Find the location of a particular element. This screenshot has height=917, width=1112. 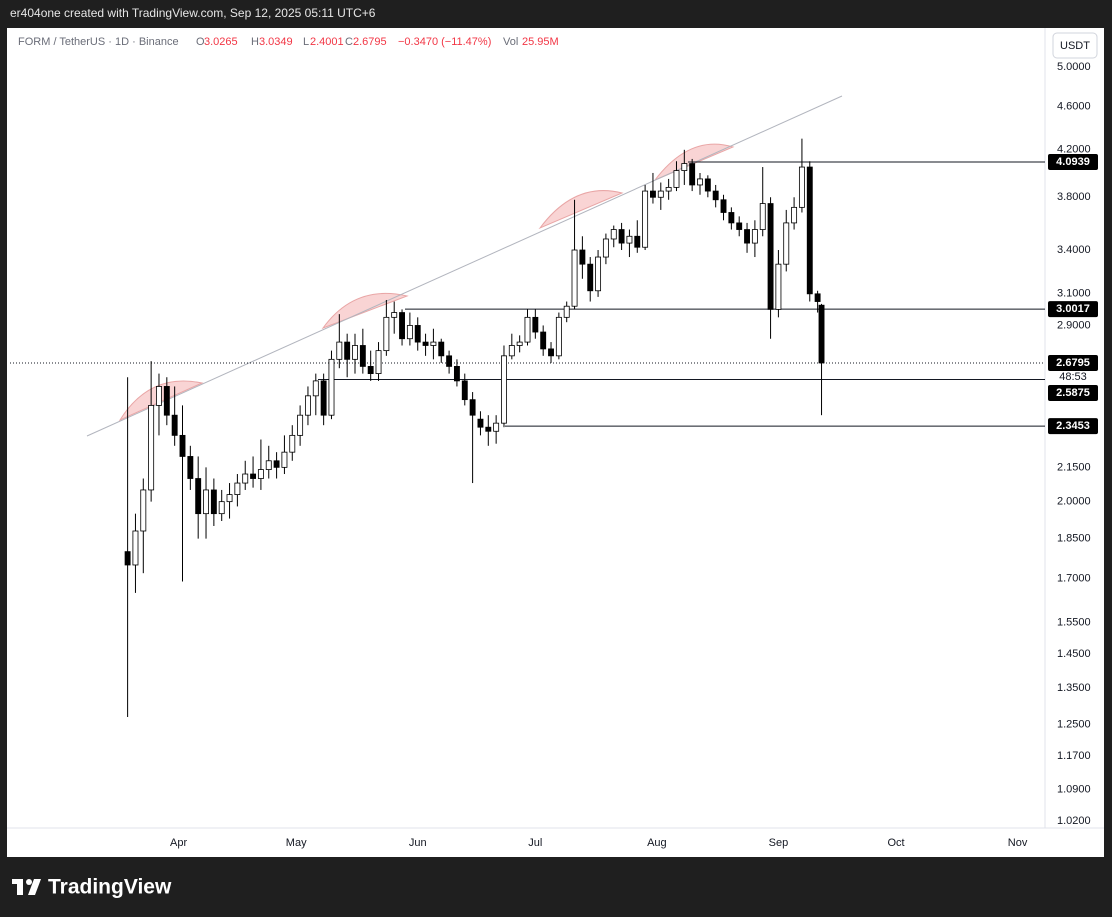

y-tick-label: 1.0900 is located at coordinates (1074, 789).